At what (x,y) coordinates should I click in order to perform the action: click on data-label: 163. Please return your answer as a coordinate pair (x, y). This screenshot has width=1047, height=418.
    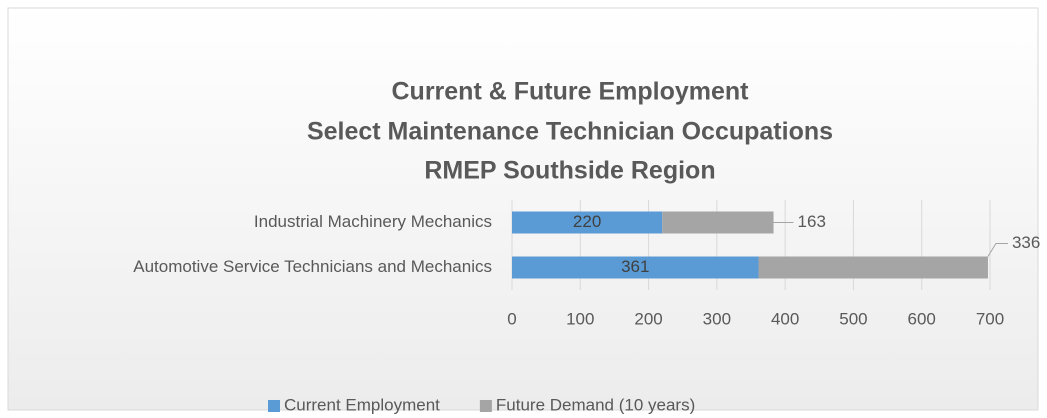
    Looking at the image, I should click on (812, 221).